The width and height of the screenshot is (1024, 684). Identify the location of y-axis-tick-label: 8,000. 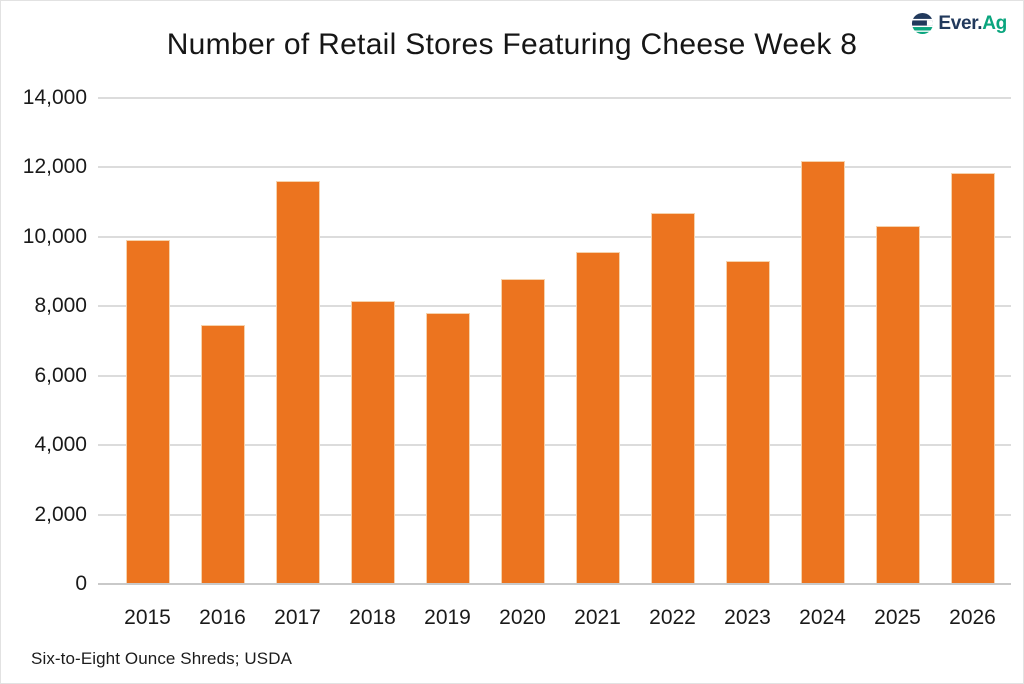
(60, 306).